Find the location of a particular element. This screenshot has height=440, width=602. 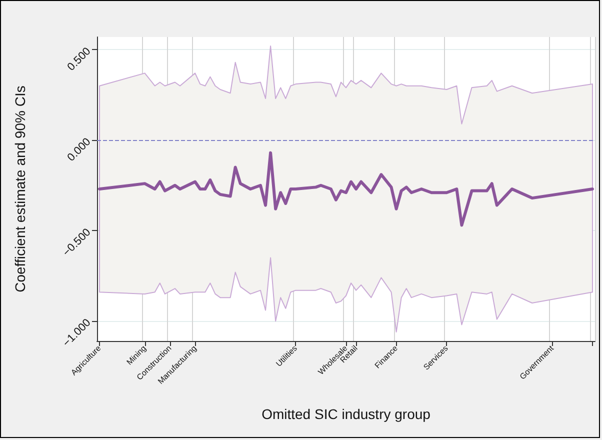

x-axis-title: Omitted SIC industry group is located at coordinates (346, 414).